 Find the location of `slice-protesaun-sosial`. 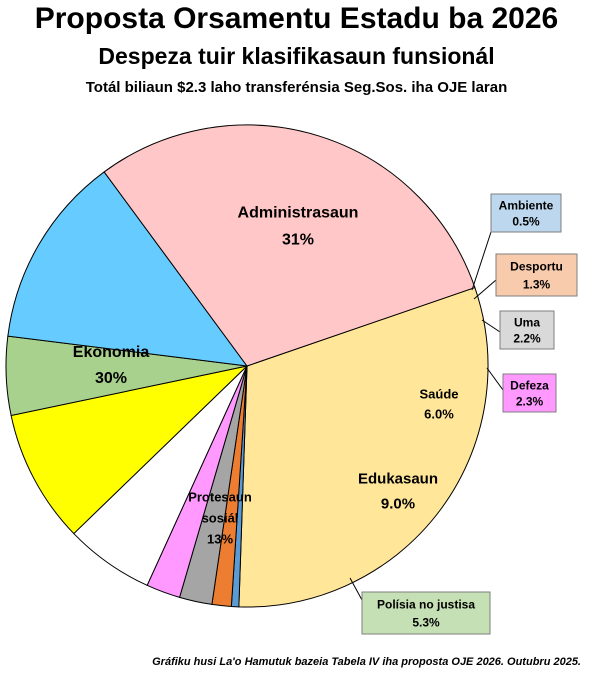

slice-protesaun-sosial is located at coordinates (128, 269).